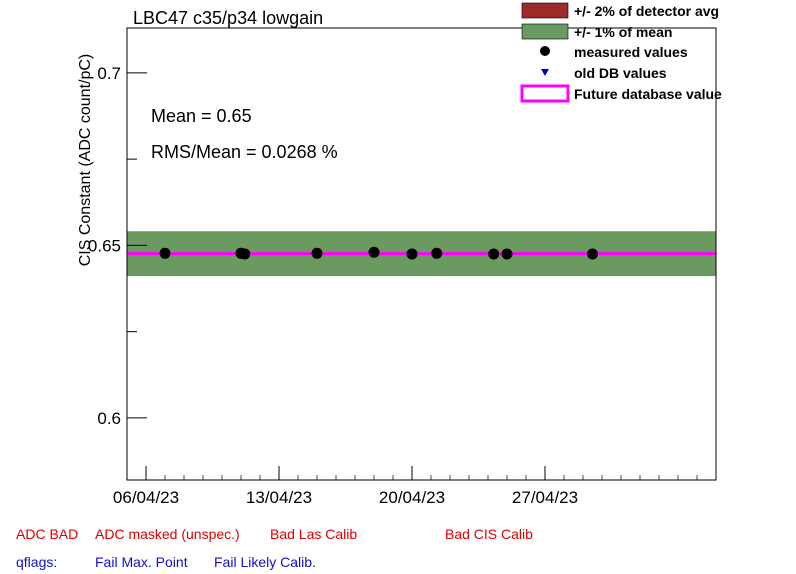 This screenshot has height=574, width=796. I want to click on legend-swatch-future, so click(545, 93).